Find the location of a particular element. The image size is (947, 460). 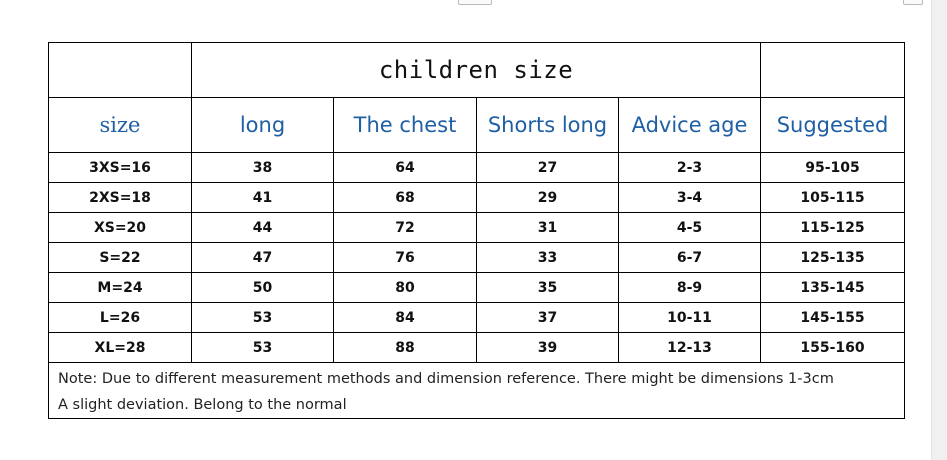

table-row: M=24 50 80 35 8-9 135-145 is located at coordinates (477, 287).